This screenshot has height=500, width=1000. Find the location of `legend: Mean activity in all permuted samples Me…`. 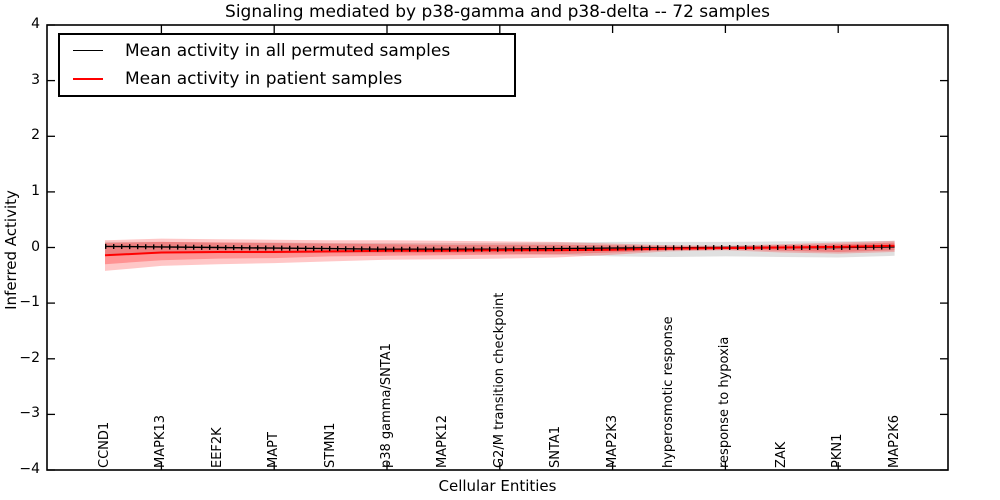

legend: Mean activity in all permuted samples Me… is located at coordinates (287, 65).